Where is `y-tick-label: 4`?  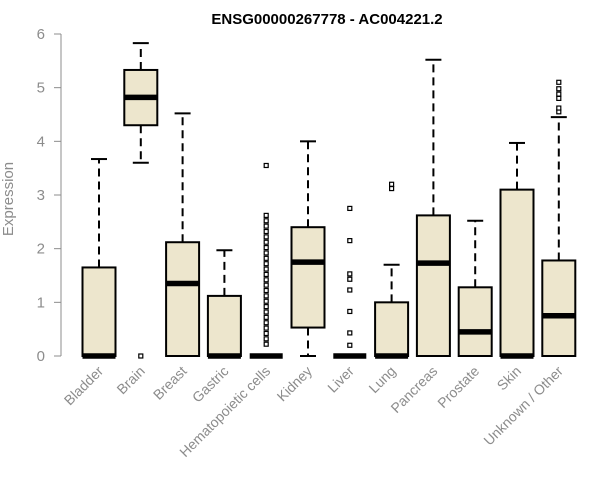
y-tick-label: 4 is located at coordinates (41, 141).